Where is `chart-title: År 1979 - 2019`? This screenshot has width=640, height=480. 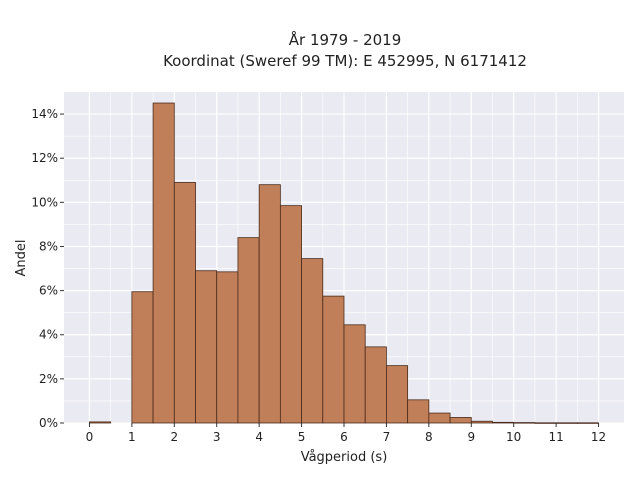 chart-title: År 1979 - 2019 is located at coordinates (345, 39).